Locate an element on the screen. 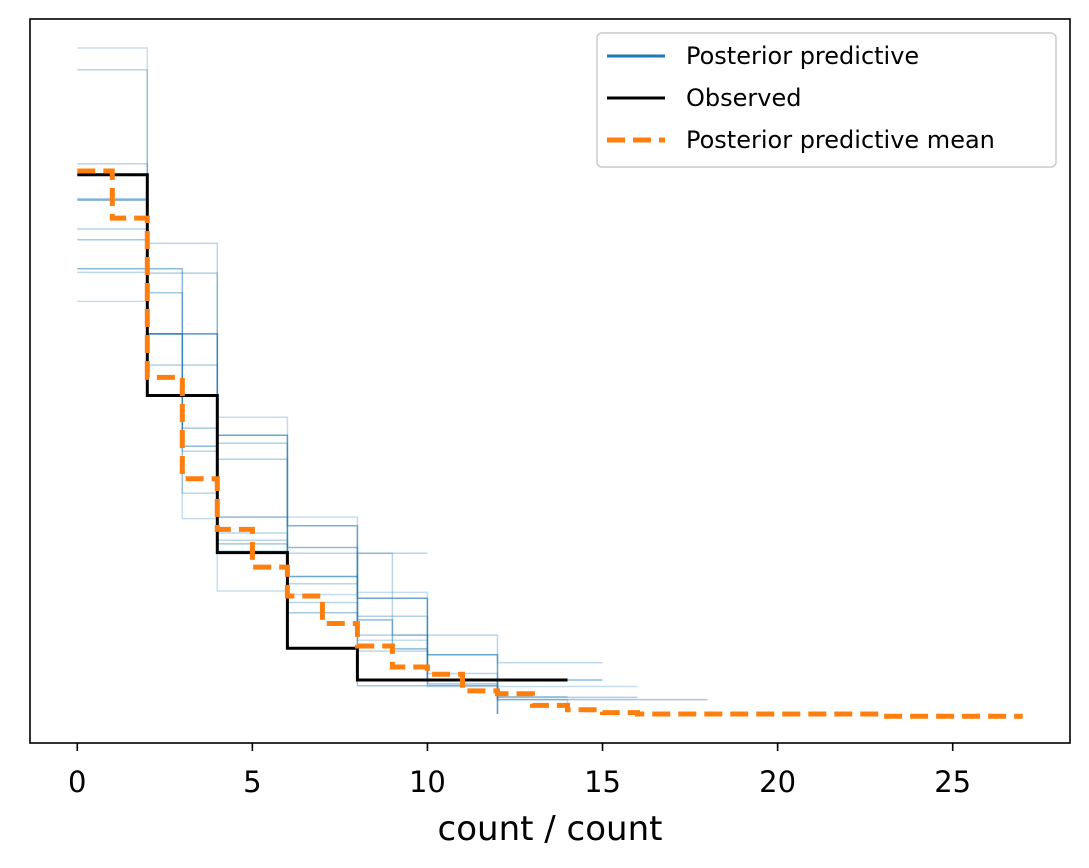 This screenshot has width=1089, height=868. legend-label-posterior-predictive-mean: Posterior predictive mean is located at coordinates (840, 140).